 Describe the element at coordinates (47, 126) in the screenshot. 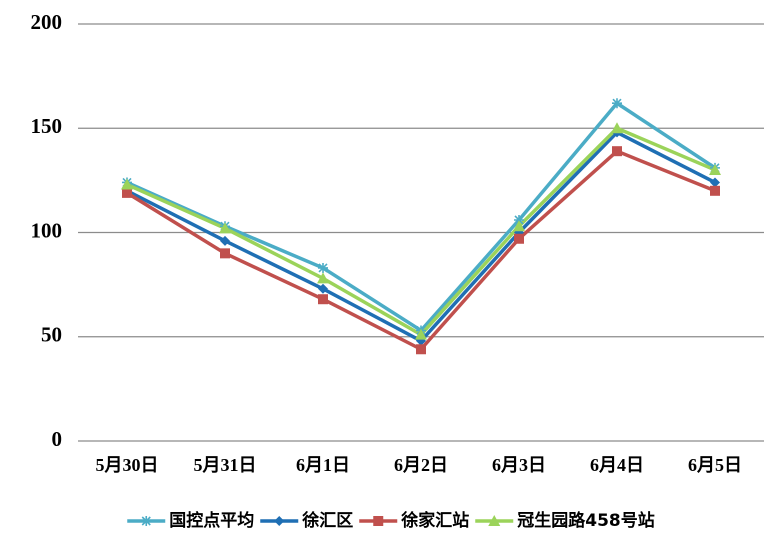

I see `y-tick-label: 150` at that location.